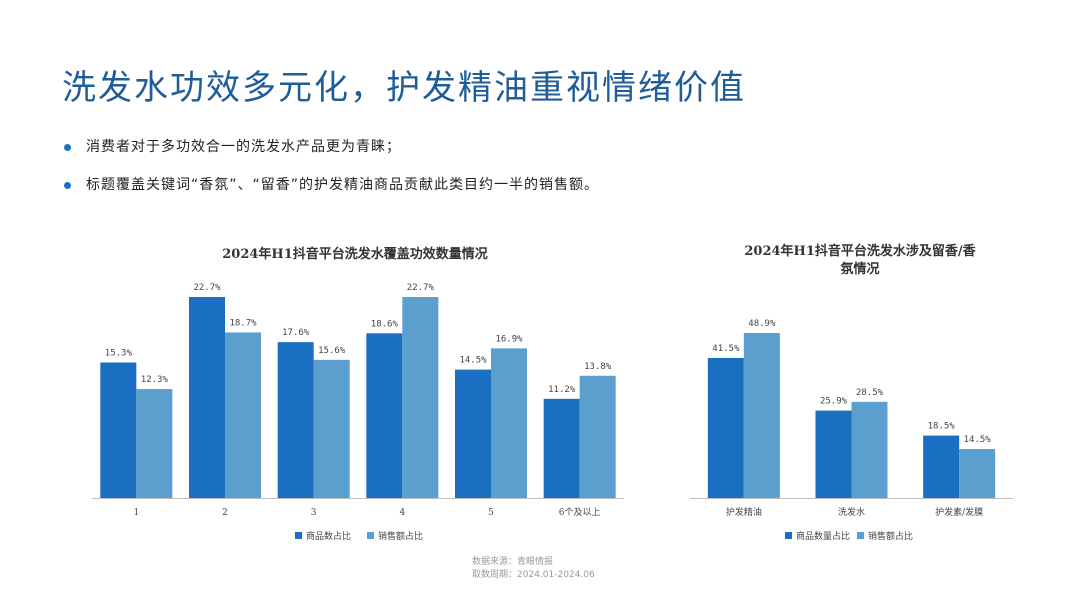 Image resolution: width=1080 pixels, height=607 pixels. Describe the element at coordinates (331, 194) in the screenshot. I see `bullet-item: 标题覆盖关键词“香氛”、“留香”的护发精油商品贡献此类目约一半的销售额。` at that location.